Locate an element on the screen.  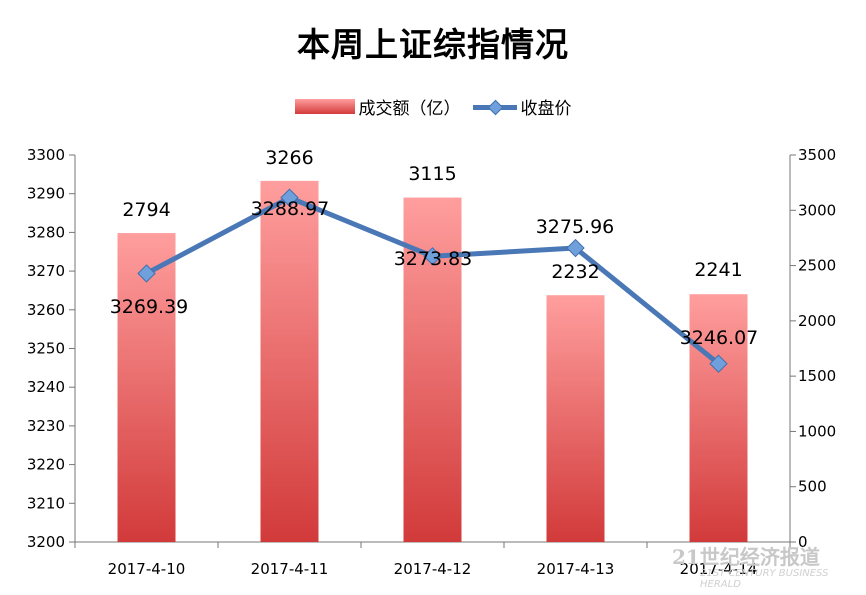
data-label-close-price: 3246.07 is located at coordinates (719, 338).